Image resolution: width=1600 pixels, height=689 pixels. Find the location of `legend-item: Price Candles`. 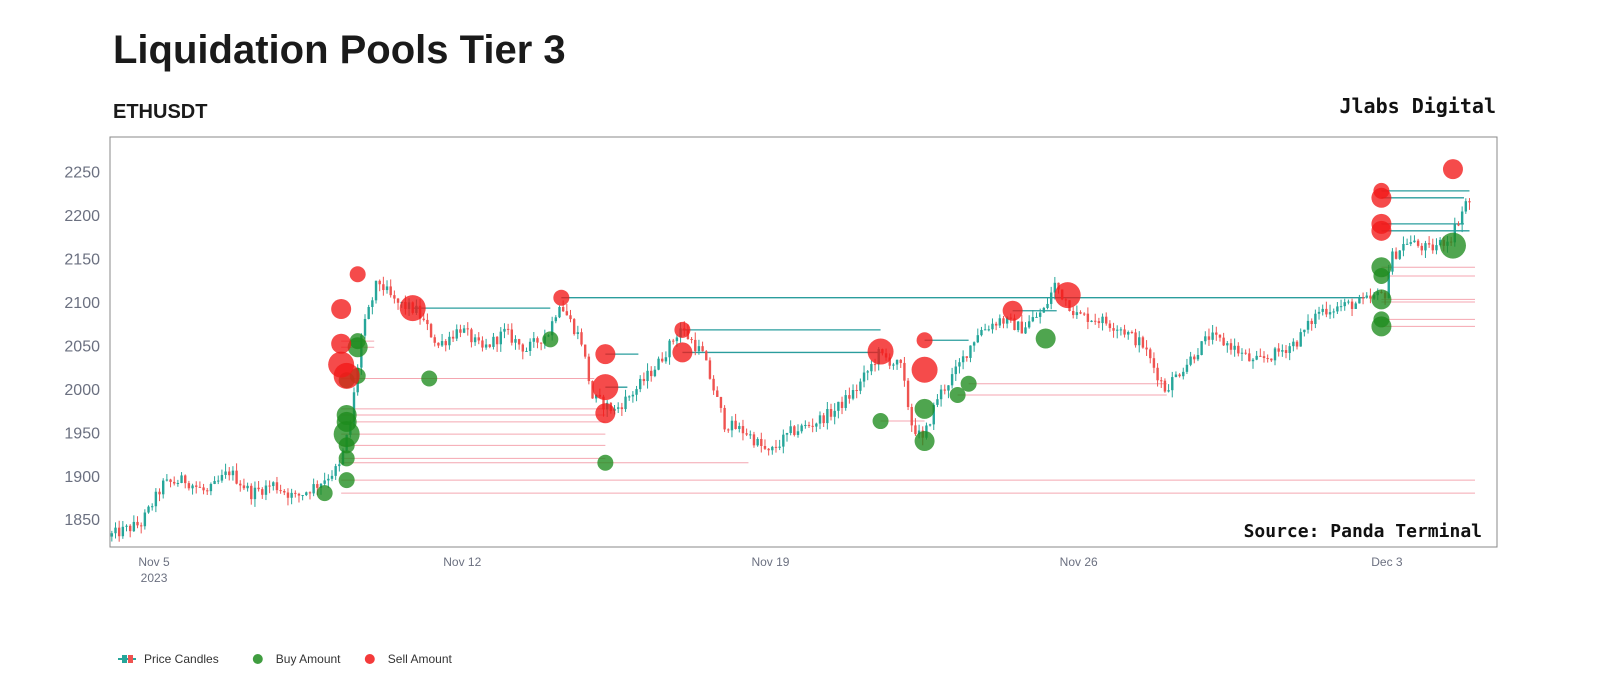

legend-item: Price Candles is located at coordinates (168, 659).